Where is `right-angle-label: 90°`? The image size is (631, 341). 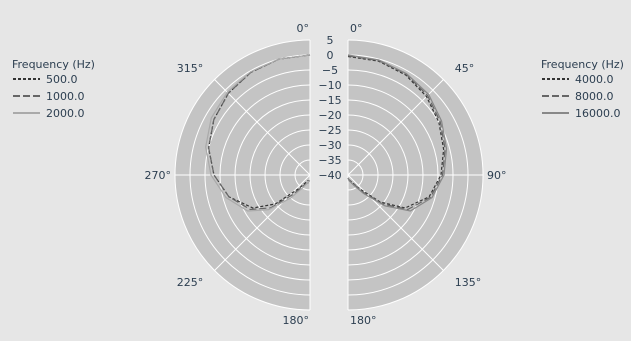
right-angle-label: 90° is located at coordinates (497, 175).